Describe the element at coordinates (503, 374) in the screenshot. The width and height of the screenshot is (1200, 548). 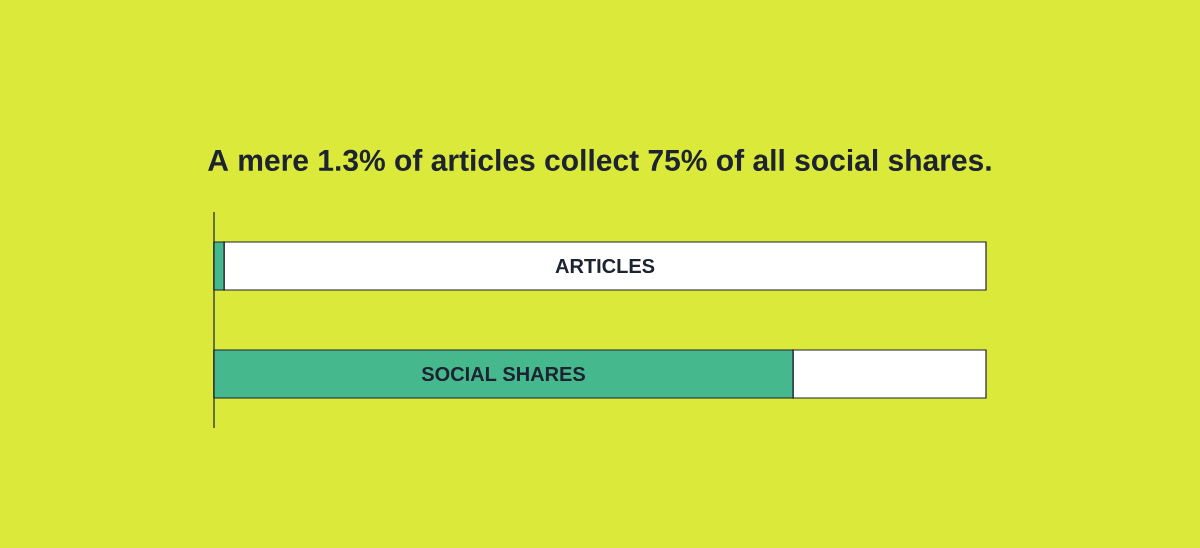
I see `y-tick-label: SOCIAL SHARES` at that location.